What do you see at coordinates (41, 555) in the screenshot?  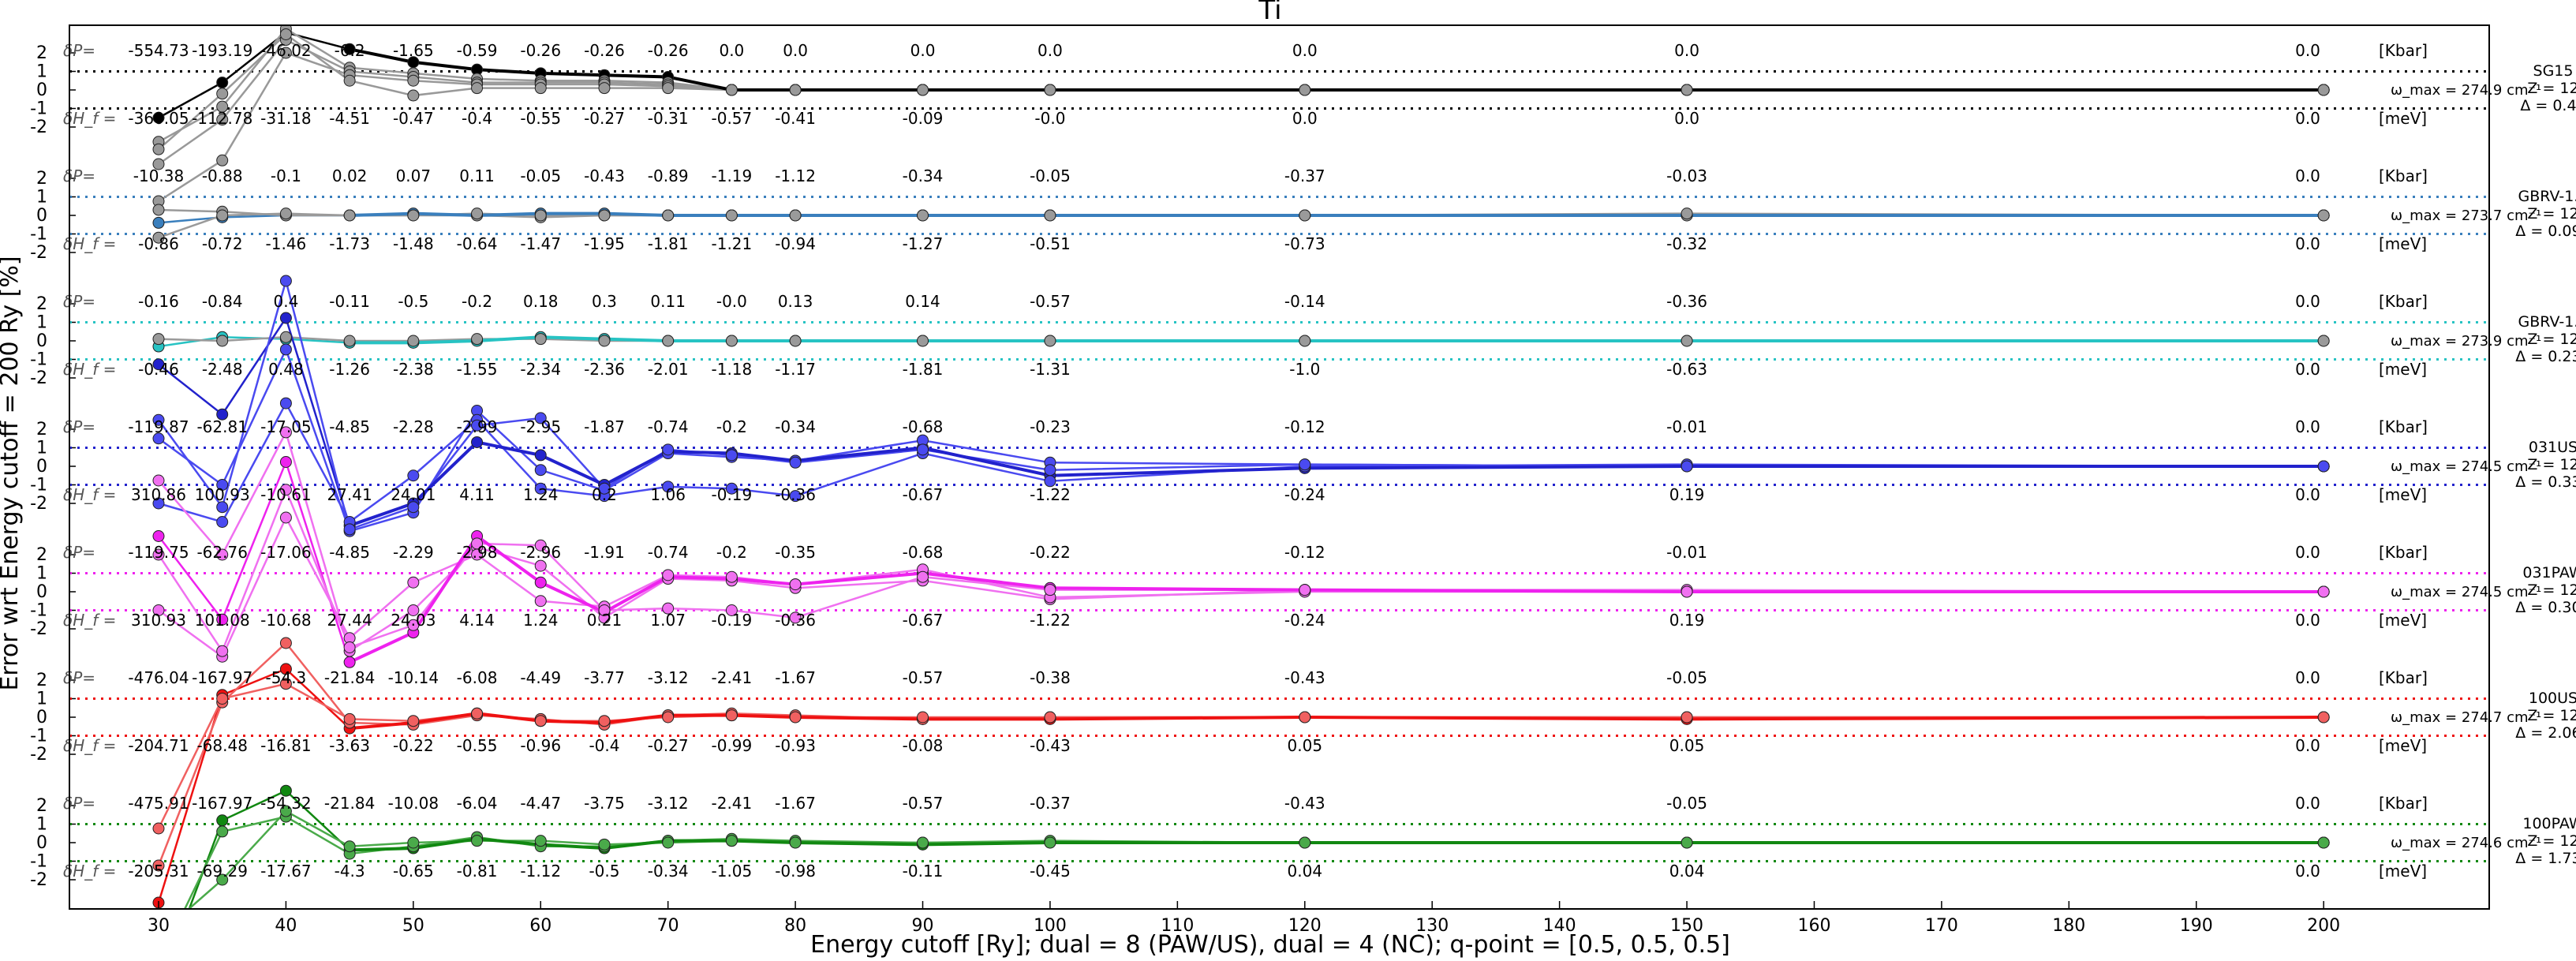 I see `y-tick-label-031paw: 2` at bounding box center [41, 555].